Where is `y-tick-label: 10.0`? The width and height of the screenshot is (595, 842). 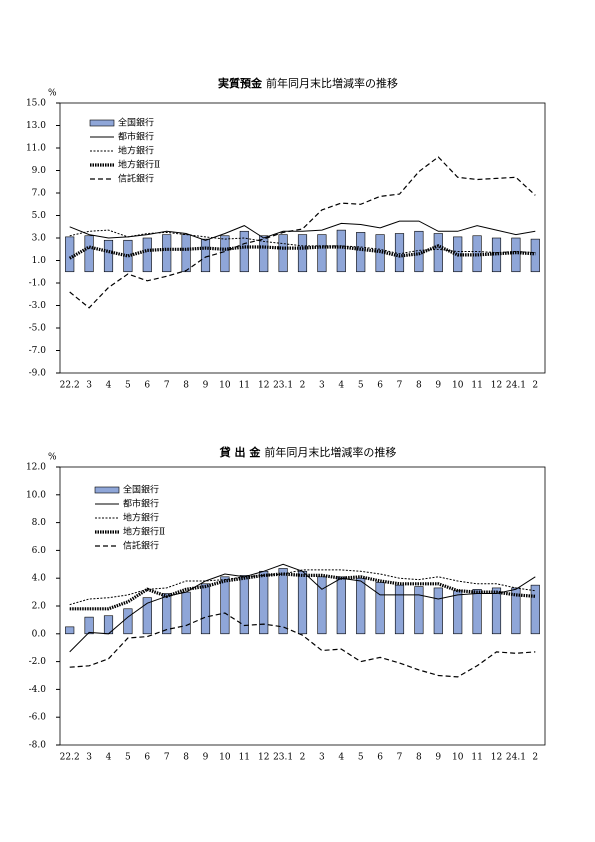
y-tick-label: 10.0 is located at coordinates (36, 495).